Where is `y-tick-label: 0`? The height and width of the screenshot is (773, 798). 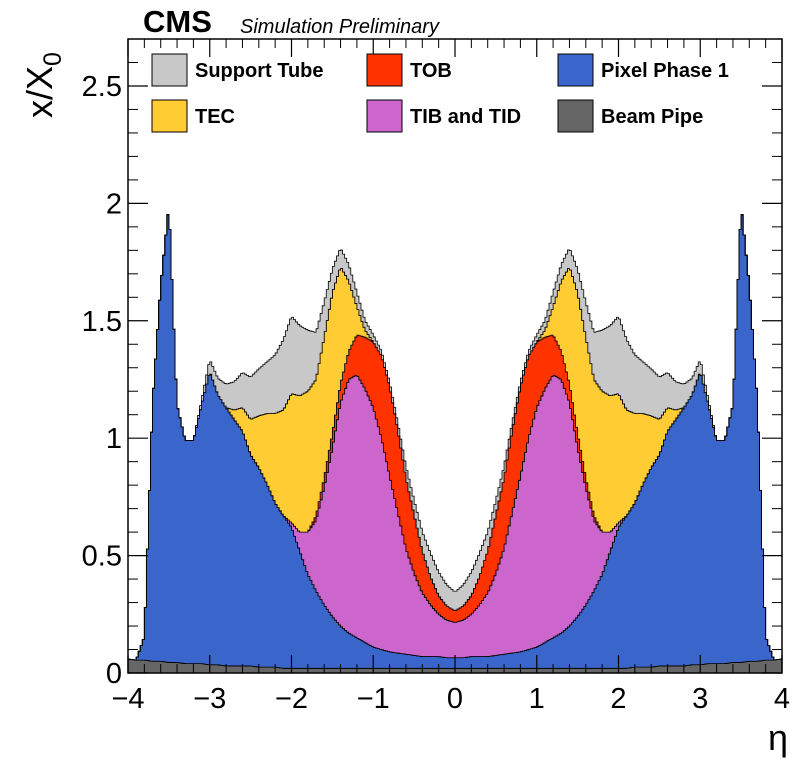
y-tick-label: 0 is located at coordinates (114, 674).